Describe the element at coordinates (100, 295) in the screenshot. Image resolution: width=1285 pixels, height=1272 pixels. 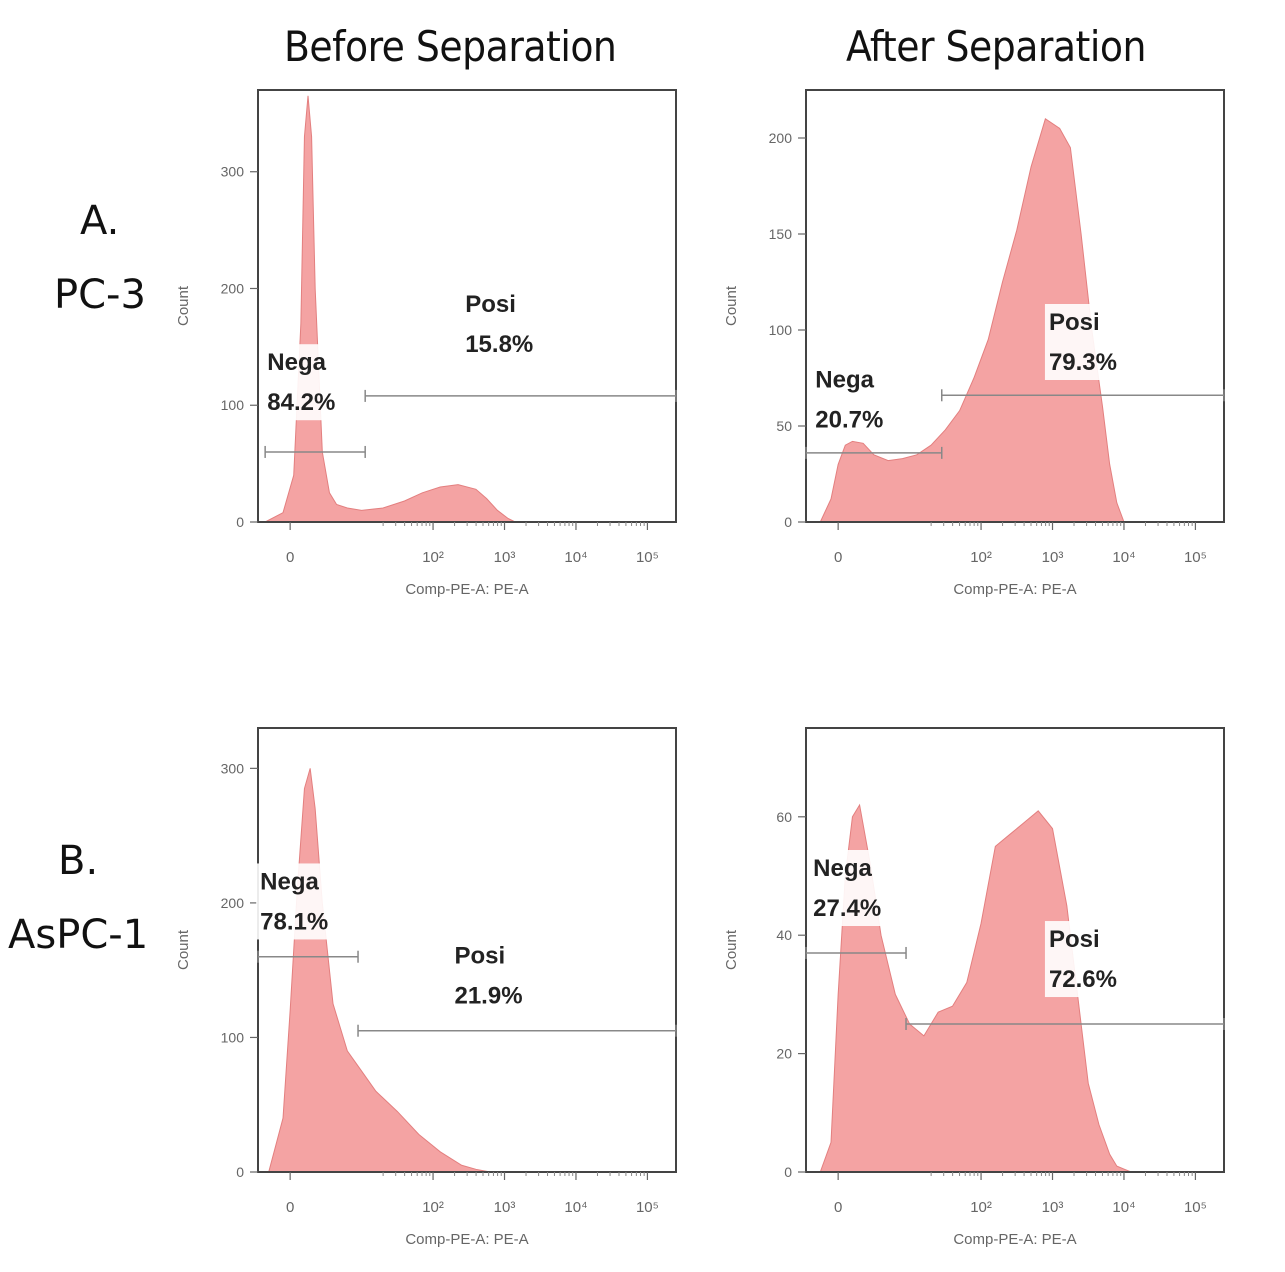
I see `row-name-pc3: PC-3` at that location.